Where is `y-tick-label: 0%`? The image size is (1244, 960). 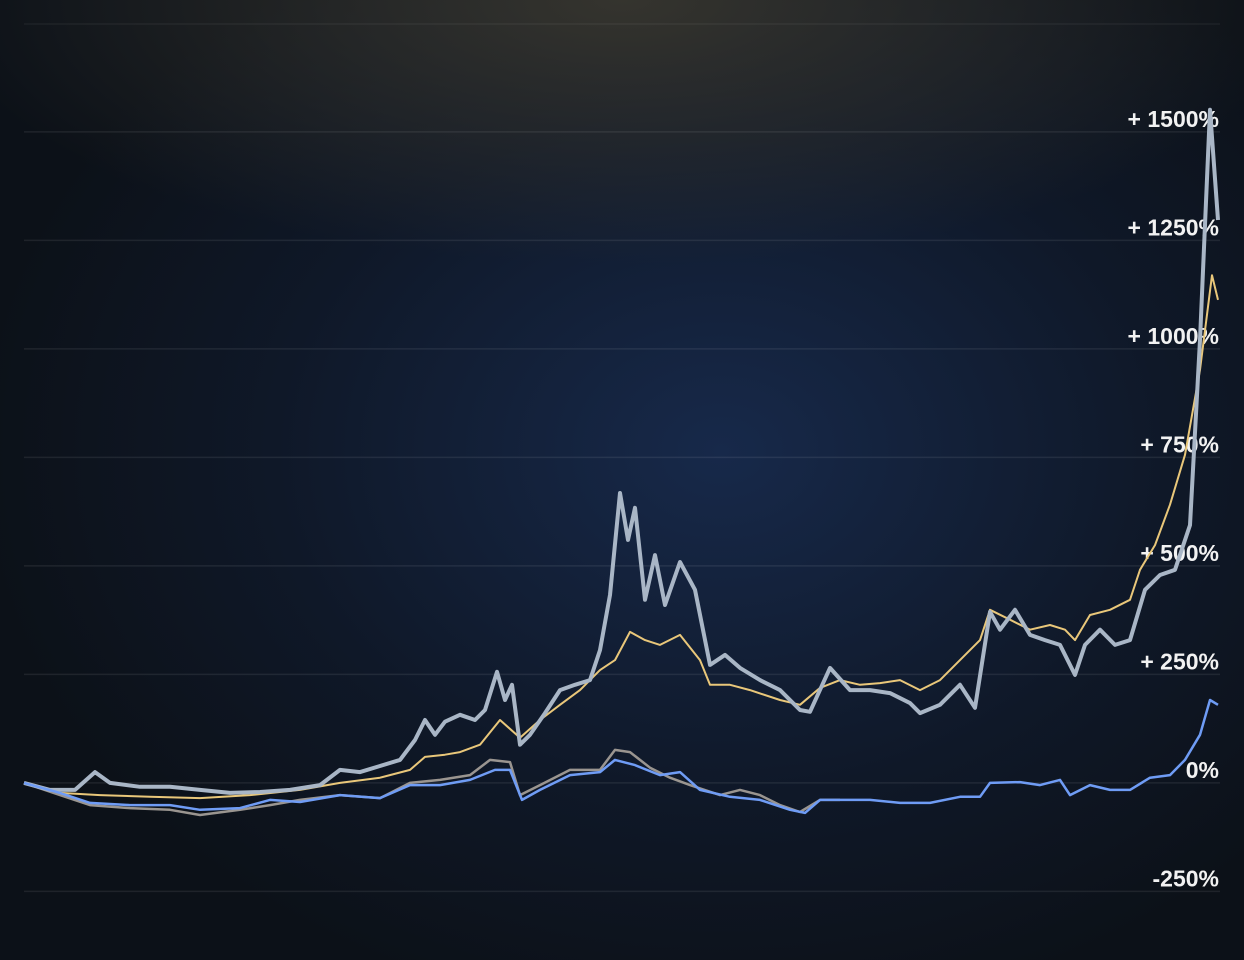 y-tick-label: 0% is located at coordinates (1202, 770).